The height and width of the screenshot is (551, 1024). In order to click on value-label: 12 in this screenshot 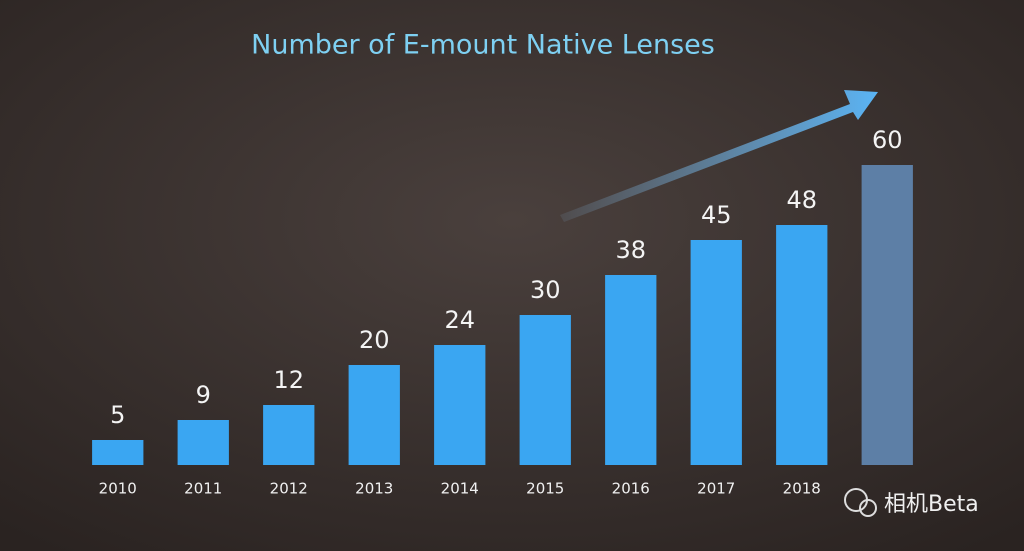, I will do `click(288, 380)`.